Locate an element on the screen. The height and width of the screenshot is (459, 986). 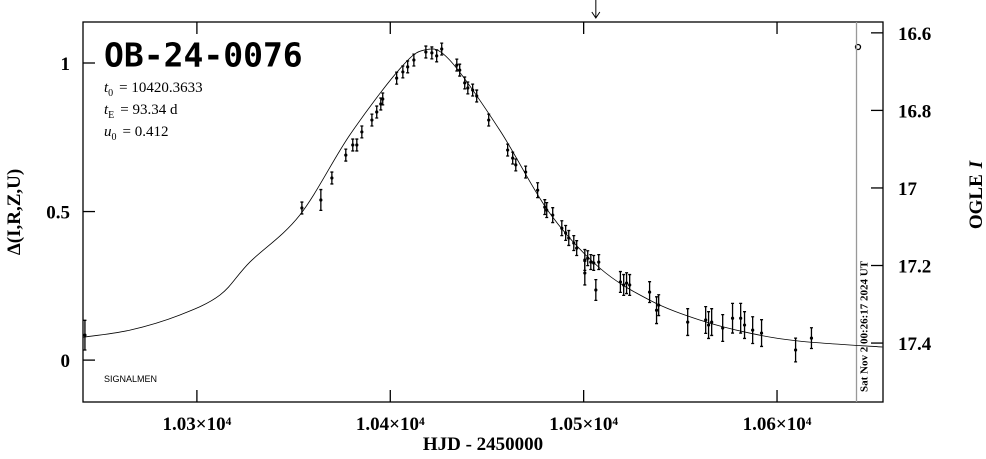
x-tick-label: 1.06×10⁴ is located at coordinates (777, 424).